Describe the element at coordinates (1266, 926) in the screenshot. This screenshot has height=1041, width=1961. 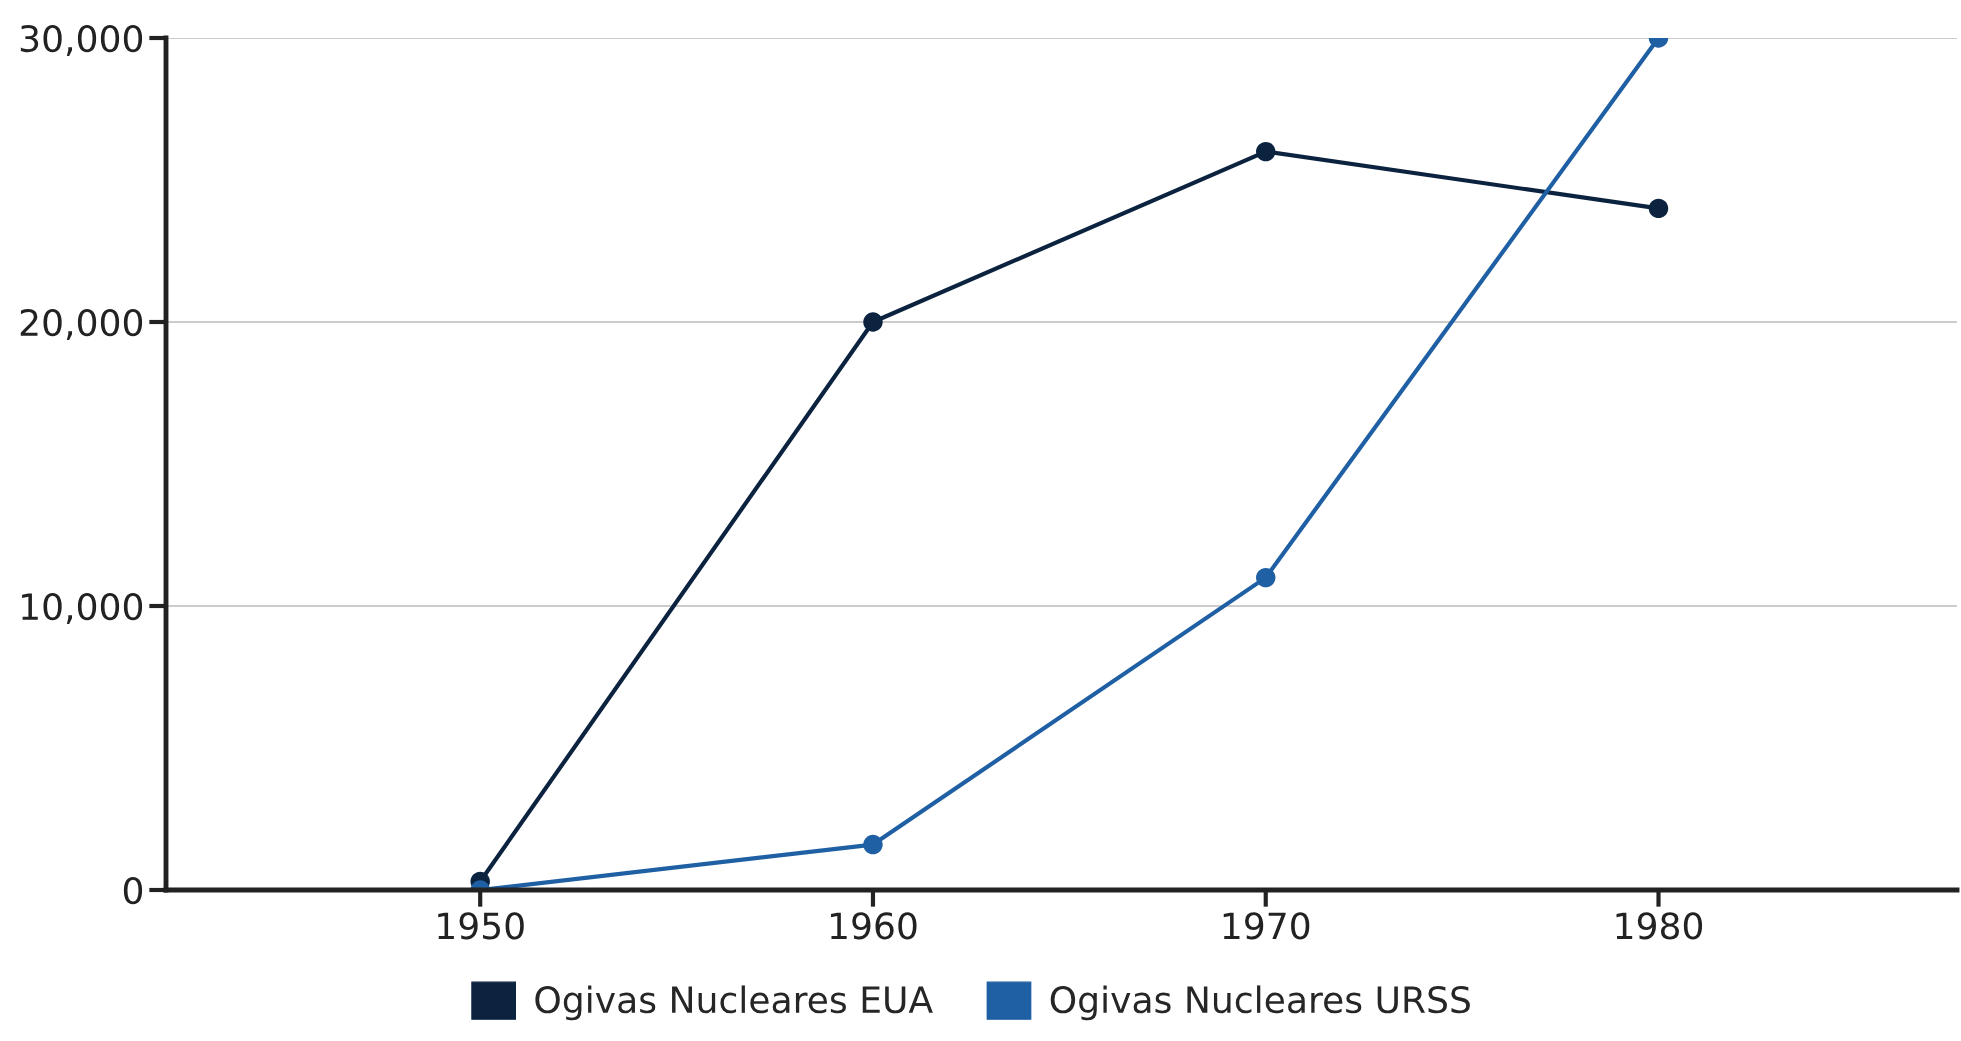
I see `x-tick-label: 1970` at that location.